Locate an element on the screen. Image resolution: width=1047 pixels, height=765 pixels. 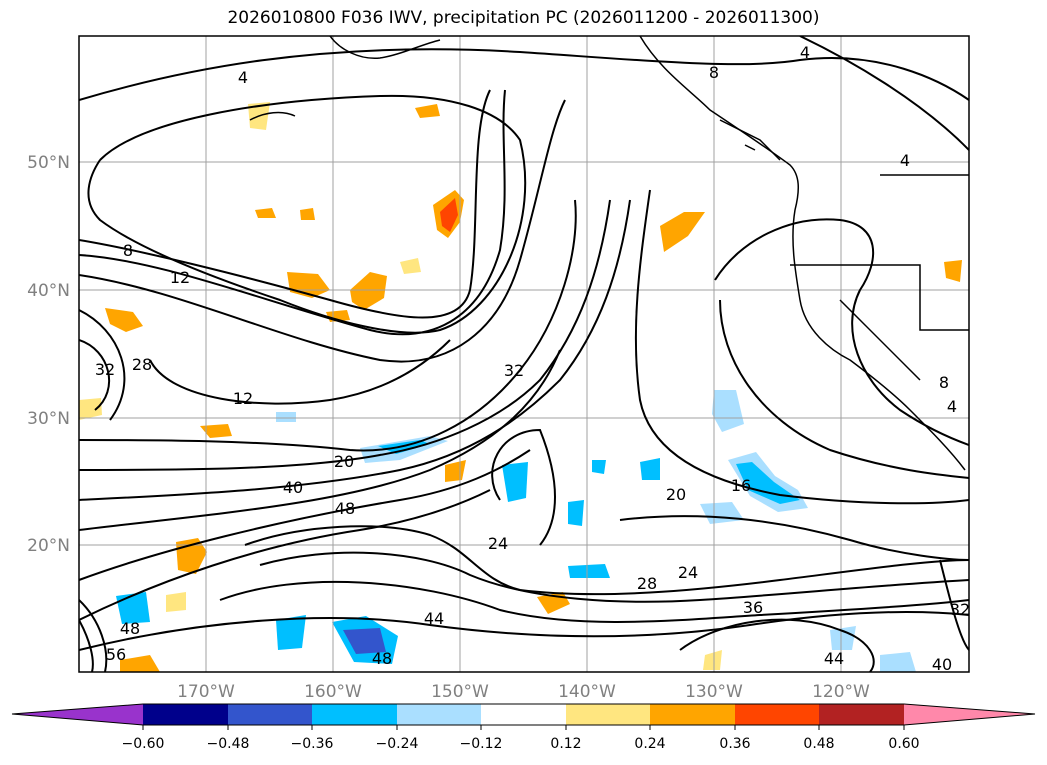
lon-label: 170°W is located at coordinates (206, 692).